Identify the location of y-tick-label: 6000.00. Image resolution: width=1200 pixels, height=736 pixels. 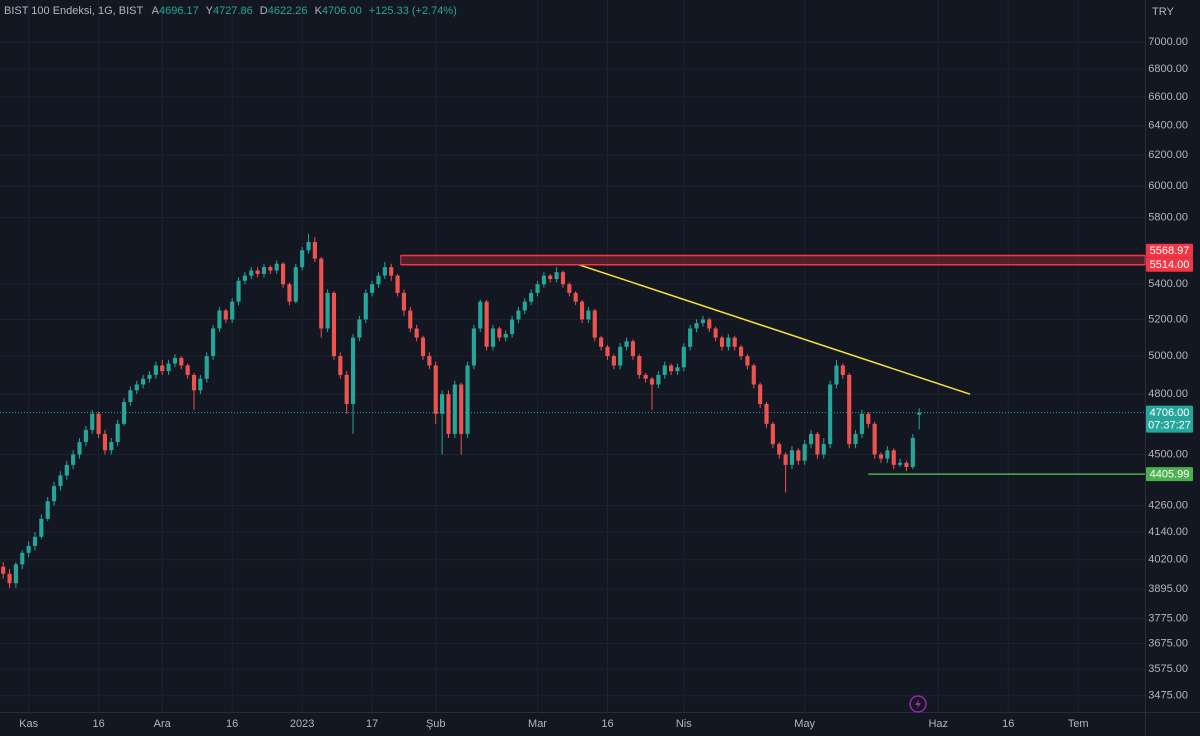
(1168, 186).